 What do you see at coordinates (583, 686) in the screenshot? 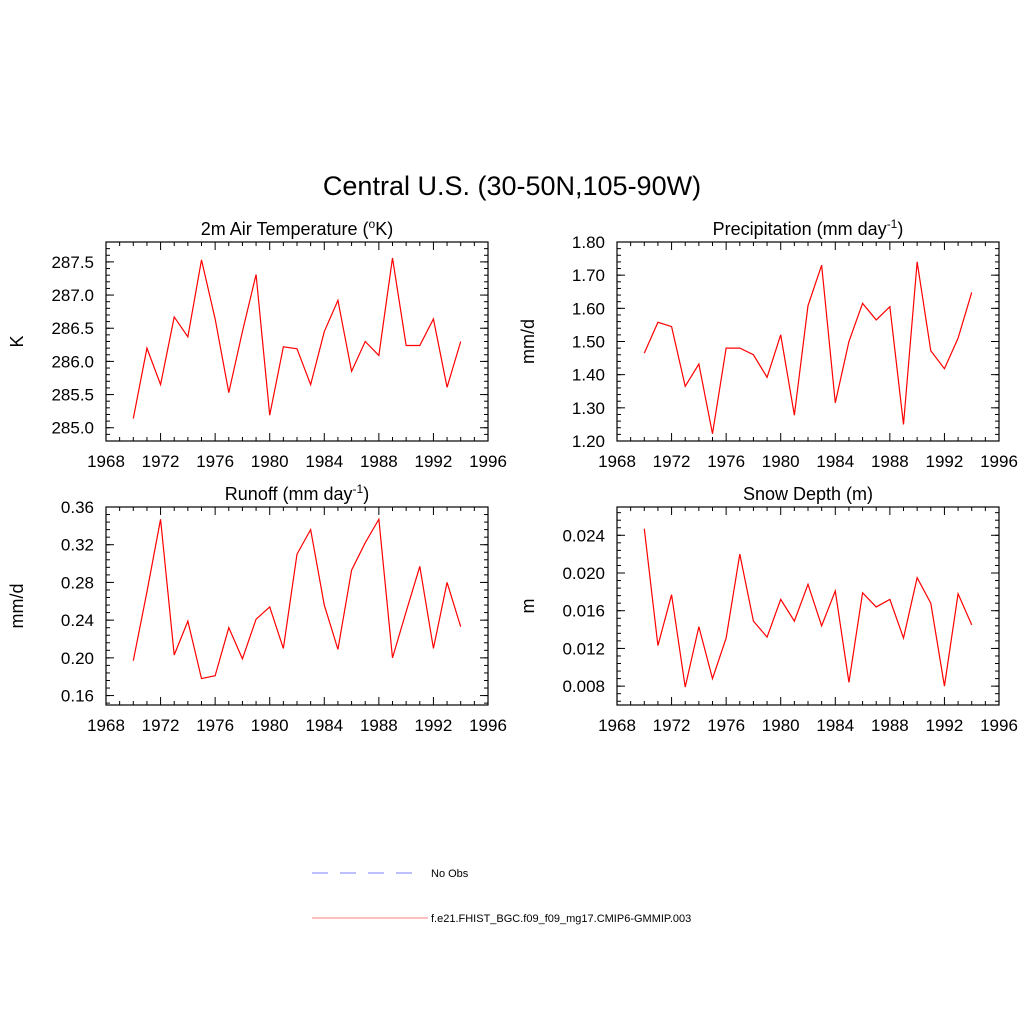
I see `snow-ytick-label: 0.008` at bounding box center [583, 686].